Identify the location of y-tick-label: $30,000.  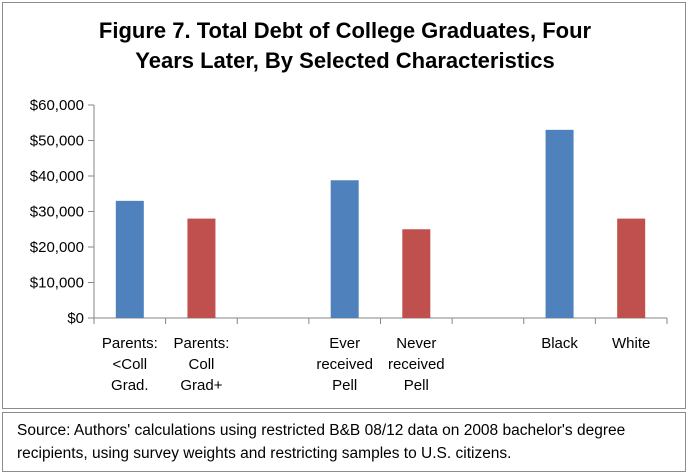
(57, 212).